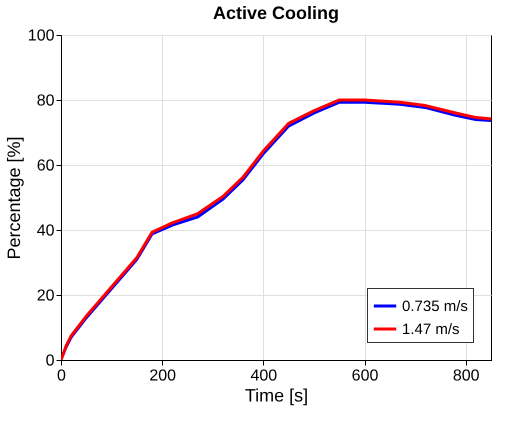 Image resolution: width=514 pixels, height=428 pixels. Describe the element at coordinates (50, 361) in the screenshot. I see `y-tick-label: 0` at that location.